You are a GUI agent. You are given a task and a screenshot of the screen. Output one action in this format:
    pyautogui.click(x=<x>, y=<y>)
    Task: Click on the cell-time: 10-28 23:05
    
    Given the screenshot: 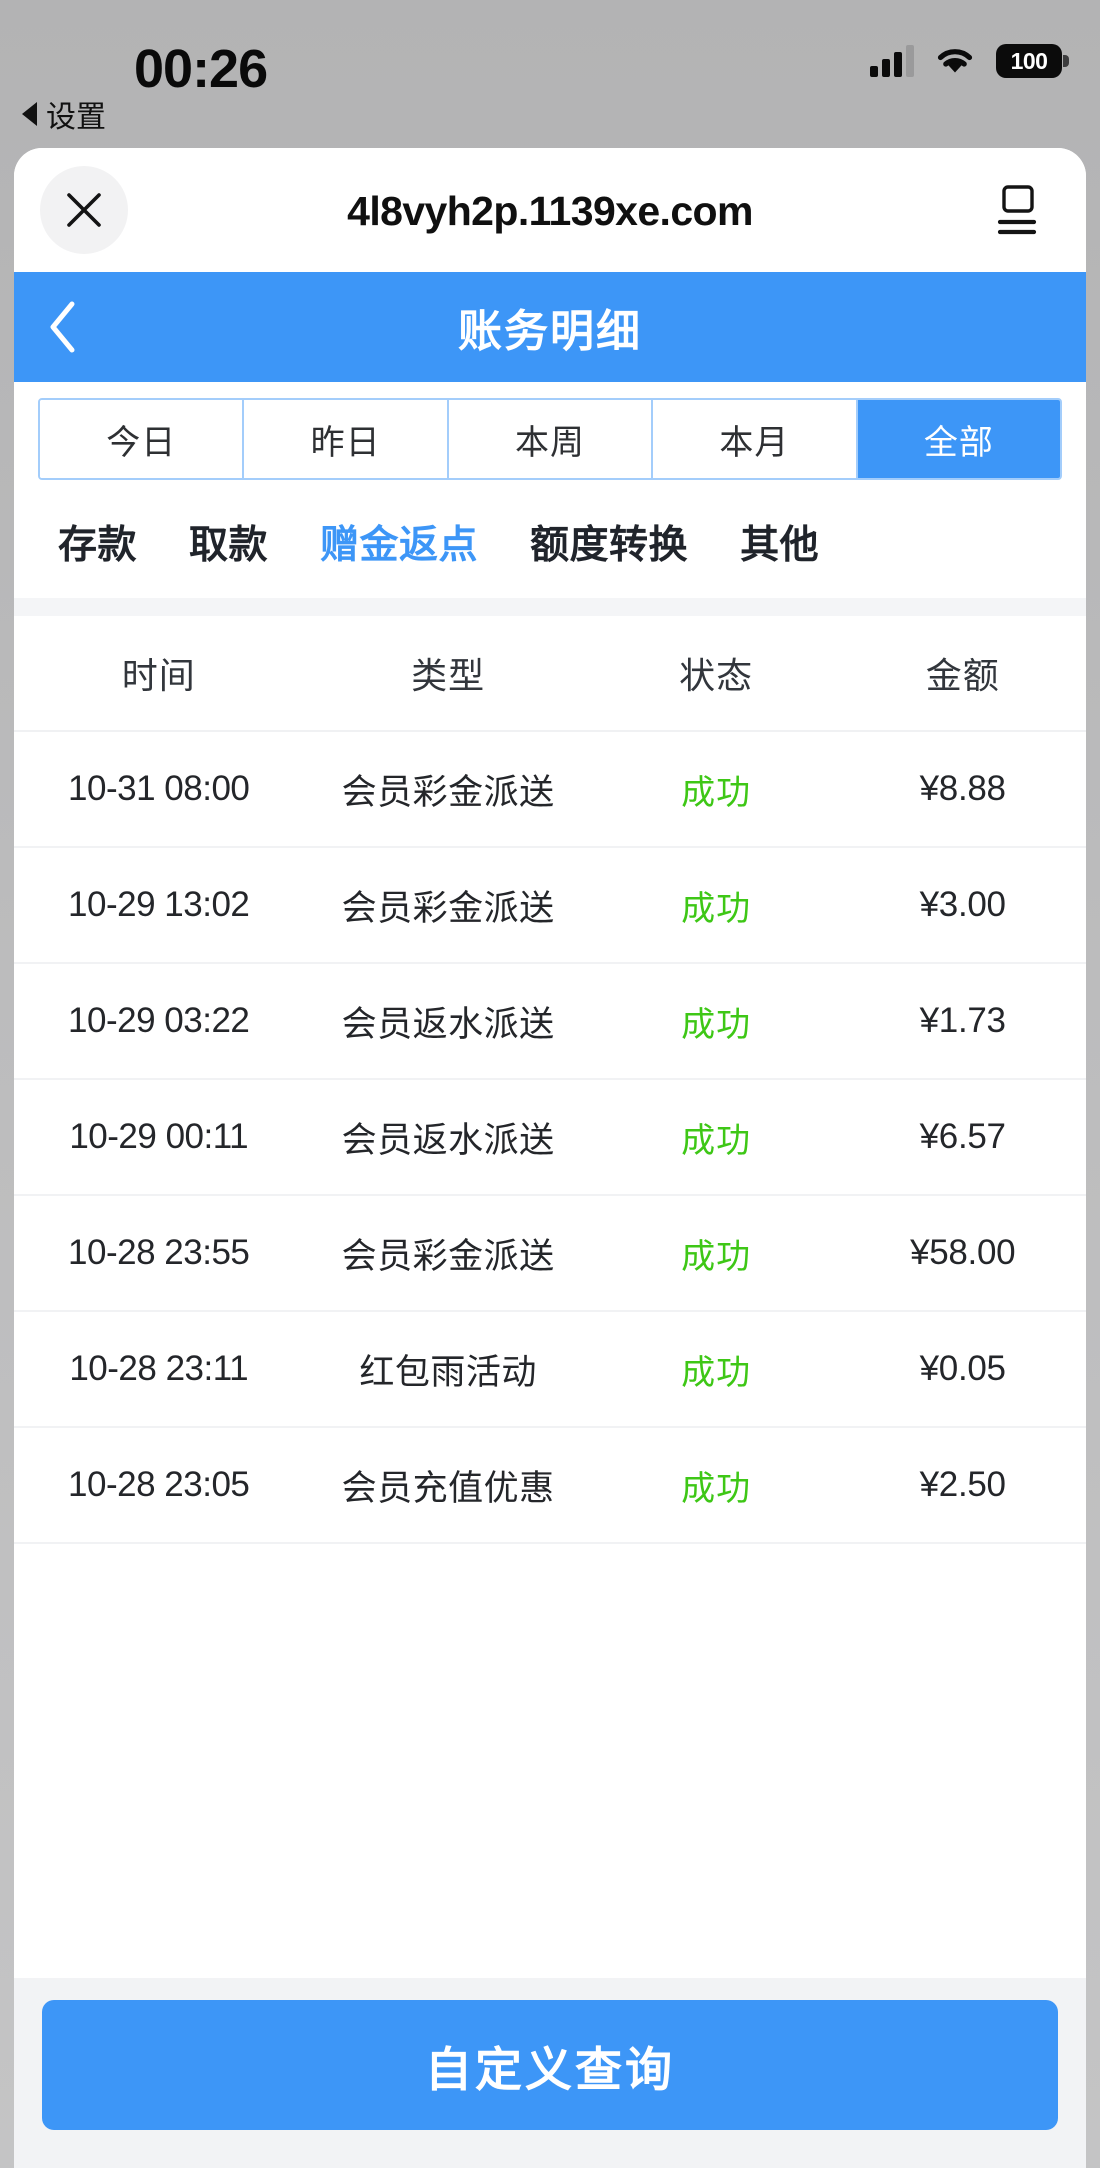 What is the action you would take?
    pyautogui.click(x=159, y=1484)
    